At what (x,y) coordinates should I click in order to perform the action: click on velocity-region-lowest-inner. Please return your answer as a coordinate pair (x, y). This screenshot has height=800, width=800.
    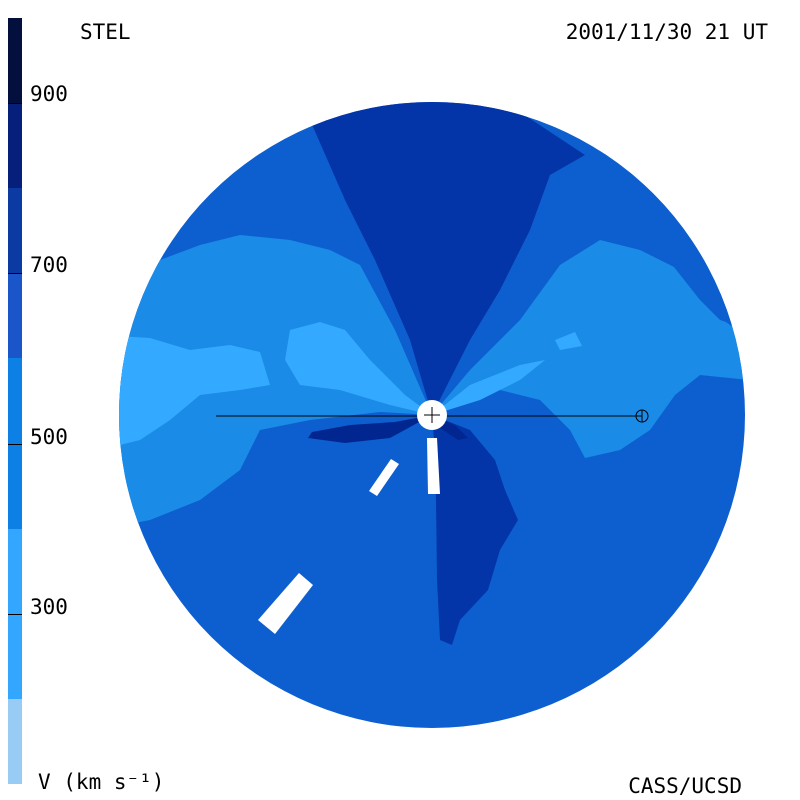
    Looking at the image, I should click on (358, 368).